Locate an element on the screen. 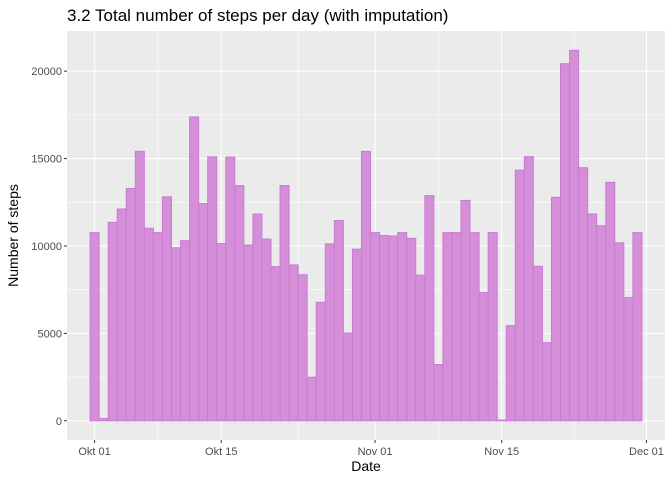  y-axis-title: Number of steps is located at coordinates (13, 235).